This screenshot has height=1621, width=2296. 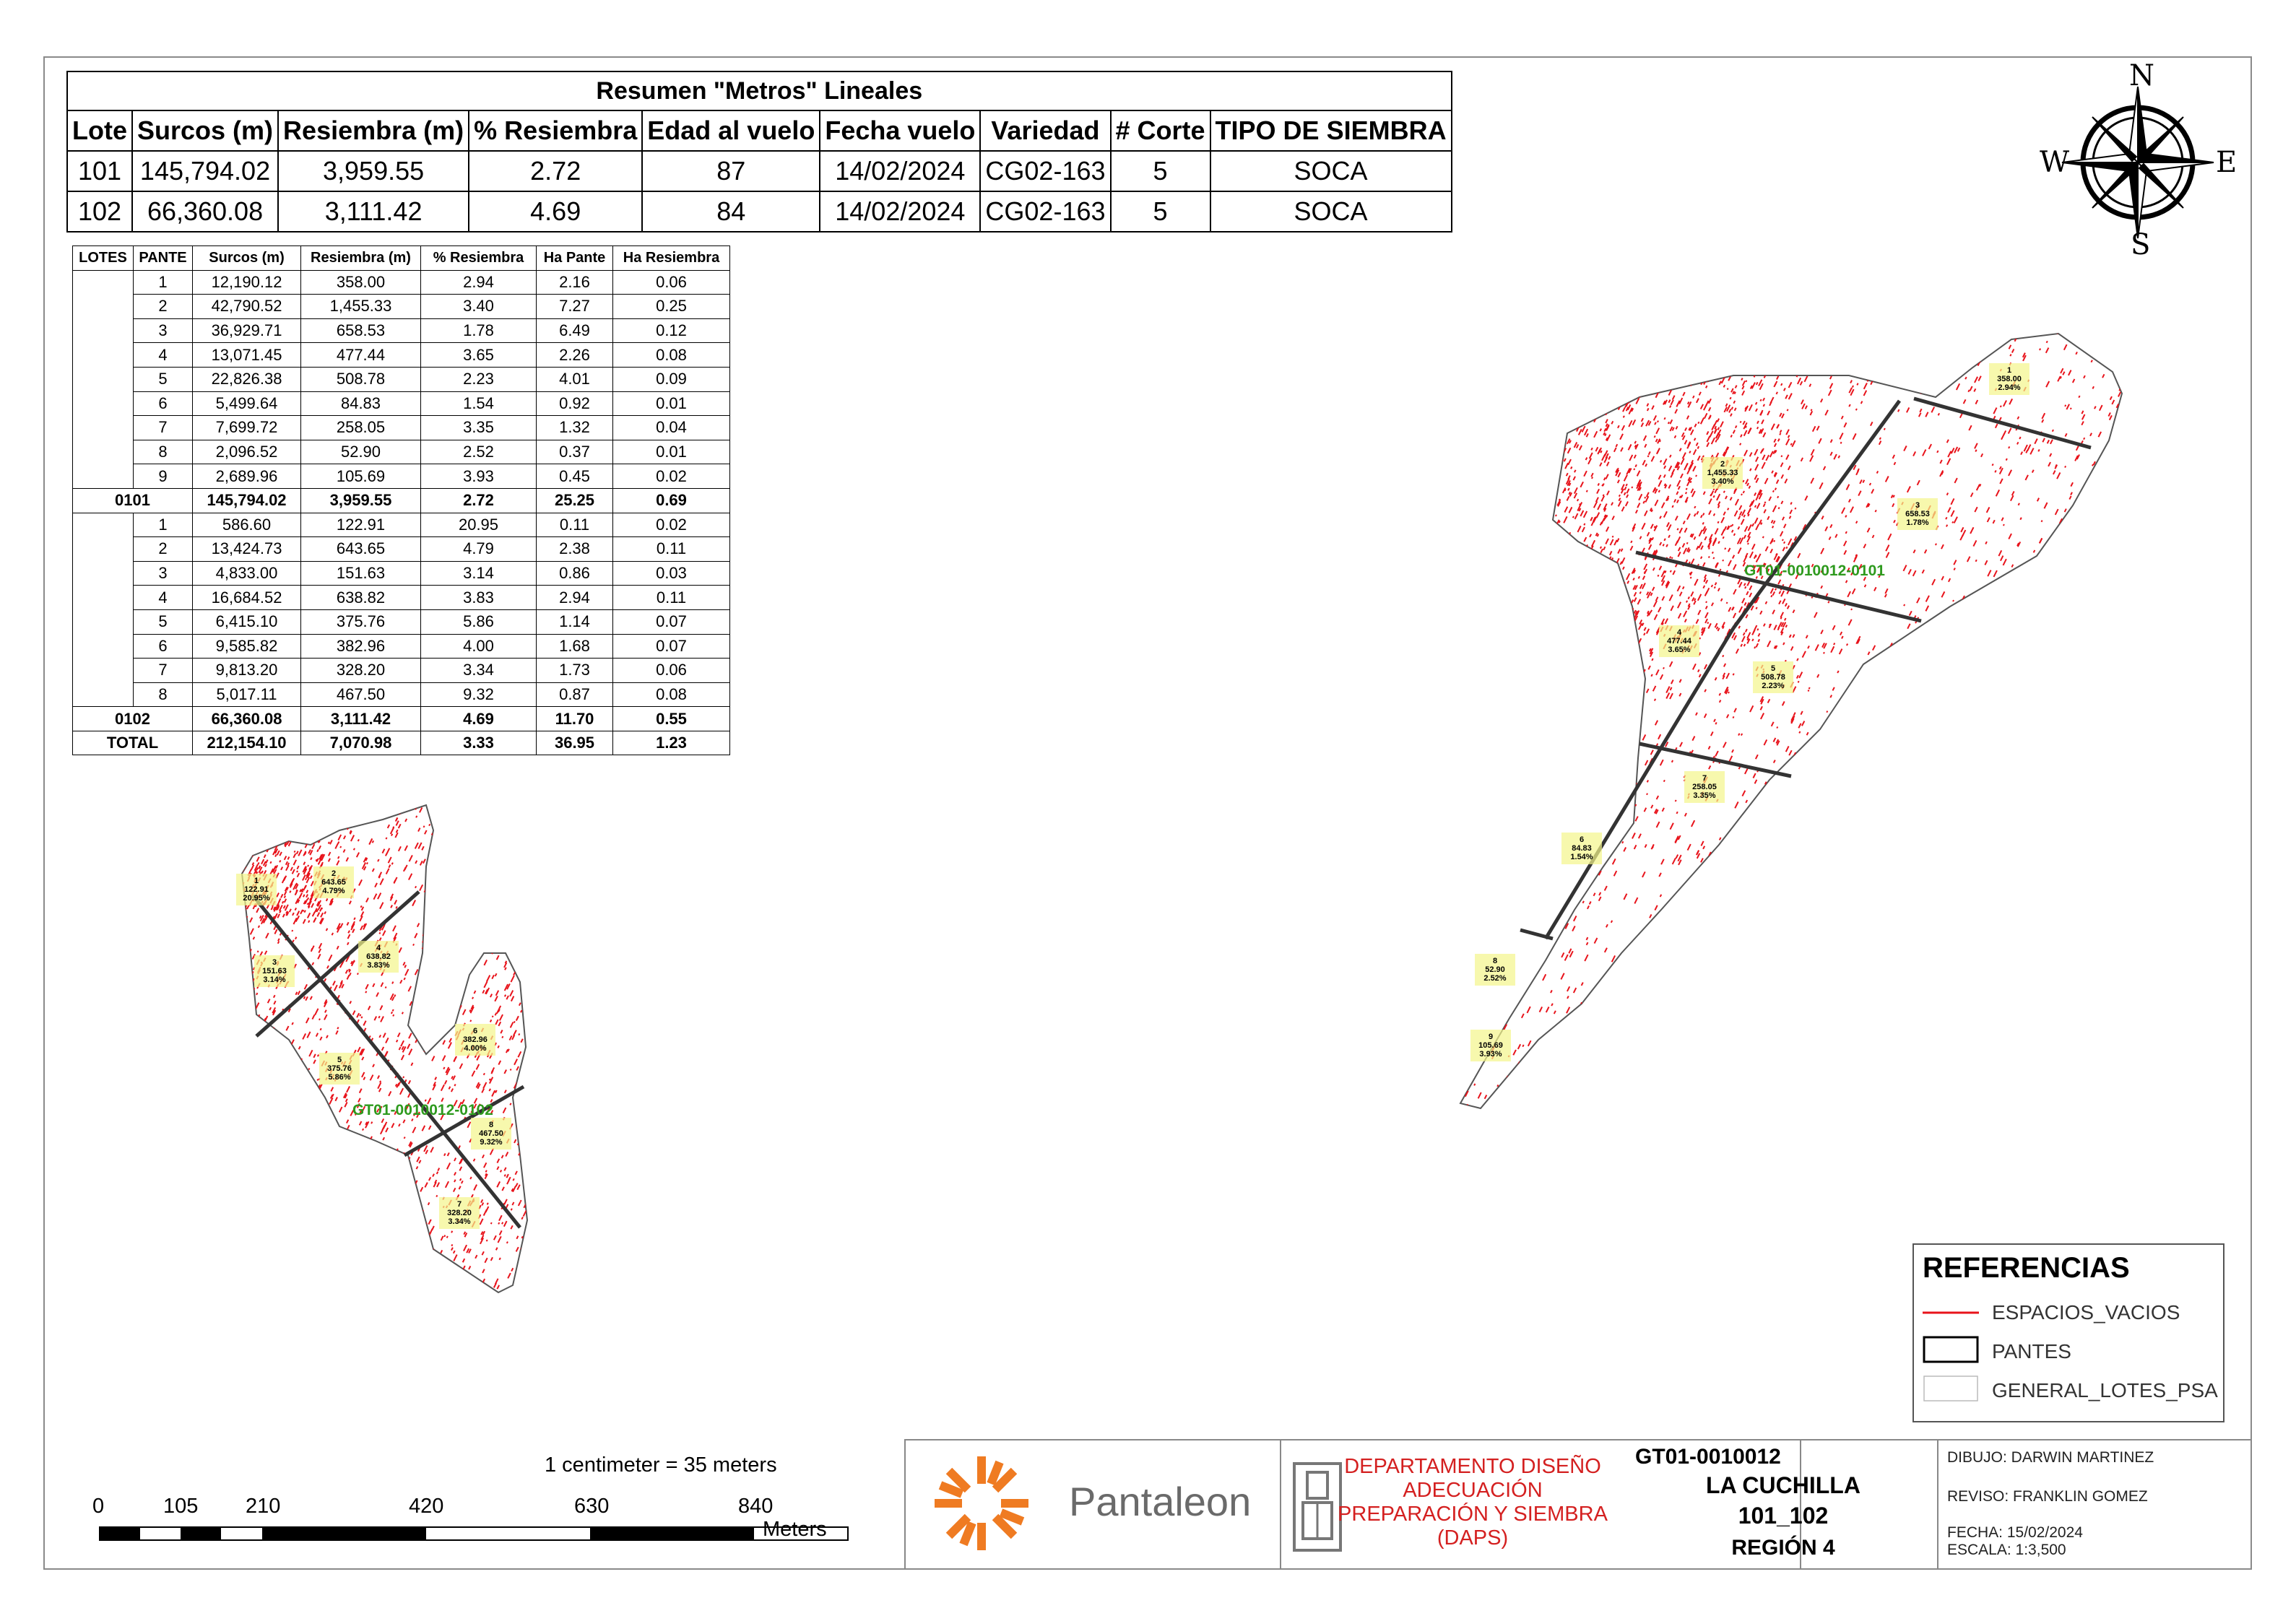 What do you see at coordinates (574, 646) in the screenshot?
I see `table-cell: 1.68` at bounding box center [574, 646].